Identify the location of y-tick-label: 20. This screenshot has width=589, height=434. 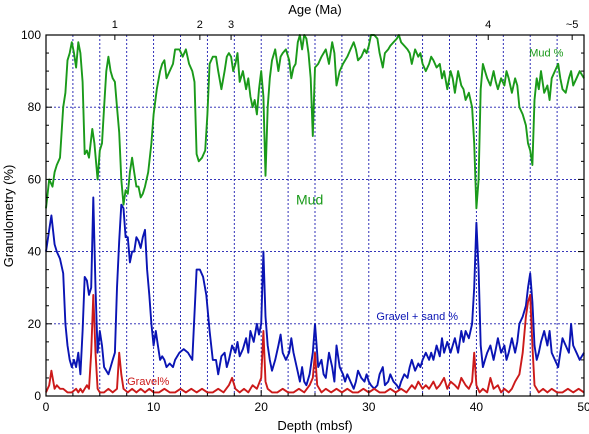
(35, 324).